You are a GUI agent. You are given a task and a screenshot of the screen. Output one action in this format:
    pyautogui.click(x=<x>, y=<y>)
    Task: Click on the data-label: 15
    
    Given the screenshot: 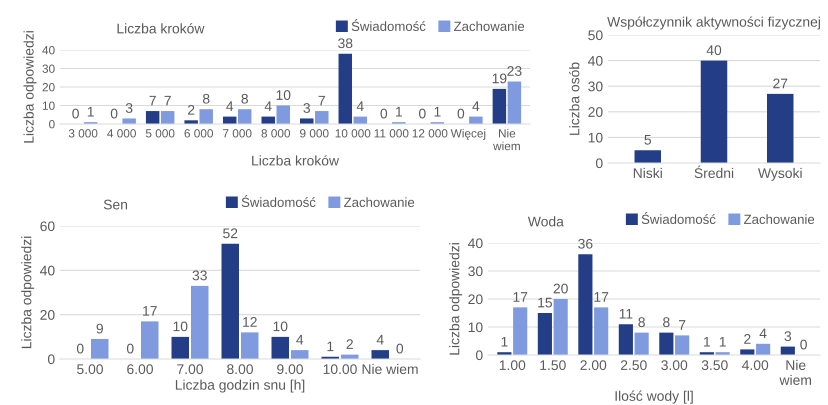 What is the action you would take?
    pyautogui.click(x=545, y=303)
    